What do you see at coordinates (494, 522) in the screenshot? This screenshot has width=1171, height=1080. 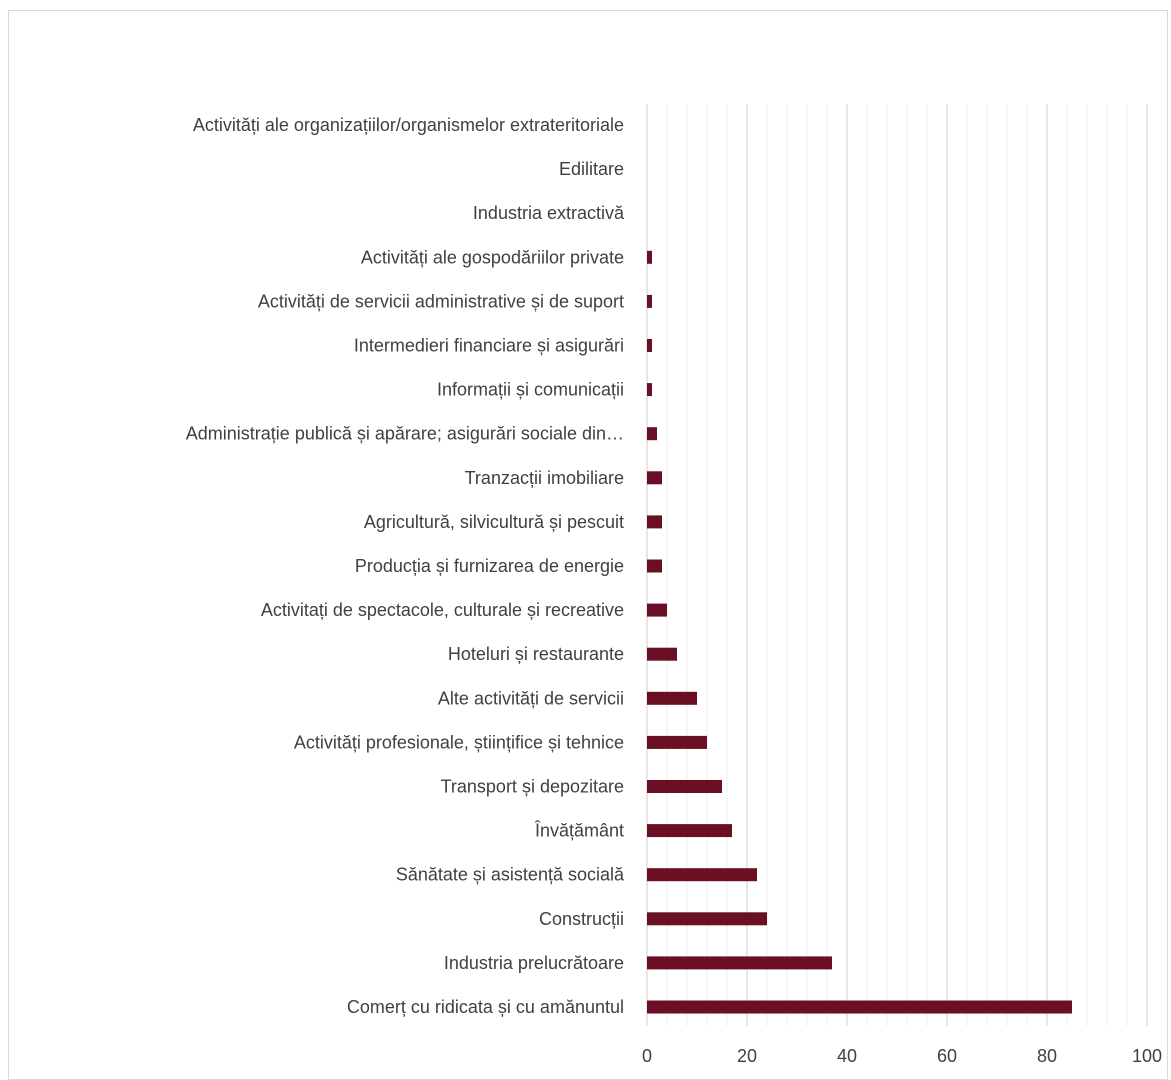 I see `category-label: Agricultură, silvicultură și pescuit` at bounding box center [494, 522].